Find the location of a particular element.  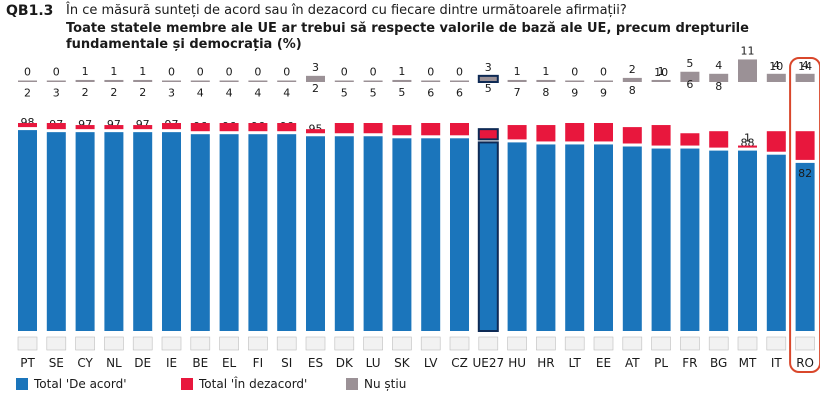

tick-label: SK is located at coordinates (402, 363).